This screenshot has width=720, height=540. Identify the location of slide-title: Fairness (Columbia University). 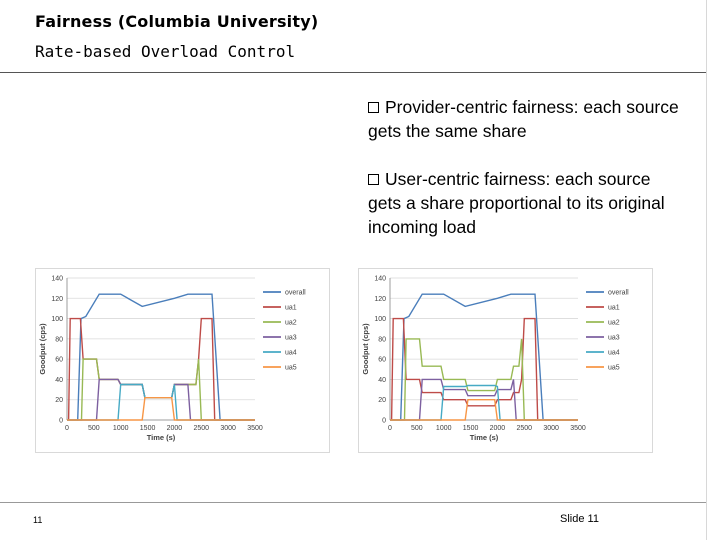
(177, 21).